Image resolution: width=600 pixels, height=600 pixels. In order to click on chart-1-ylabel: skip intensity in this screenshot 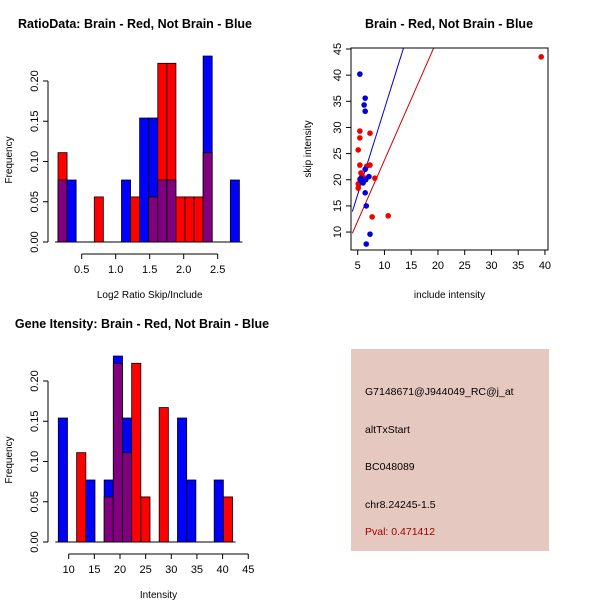, I will do `click(308, 148)`.